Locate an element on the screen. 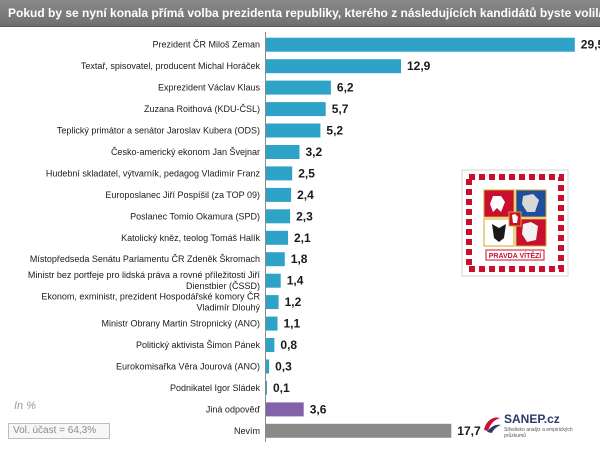 The width and height of the screenshot is (600, 450). sanep-tagline: Středisko analýz a empirických průzkumů is located at coordinates (538, 433).